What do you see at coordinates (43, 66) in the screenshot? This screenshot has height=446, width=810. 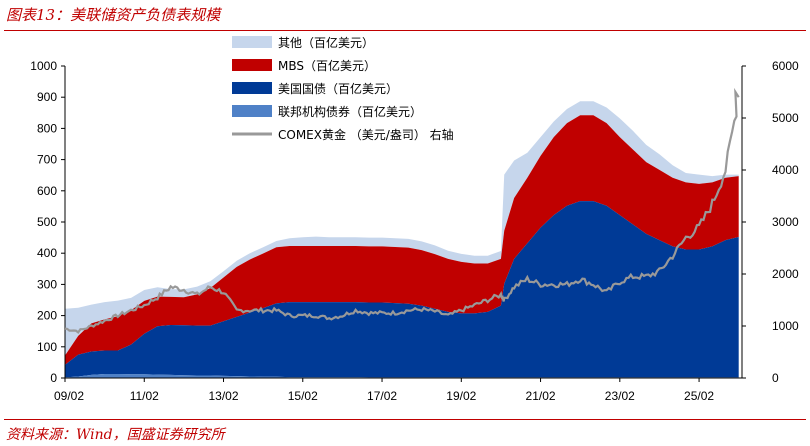 I see `y-left-tick-label: 1000` at bounding box center [43, 66].